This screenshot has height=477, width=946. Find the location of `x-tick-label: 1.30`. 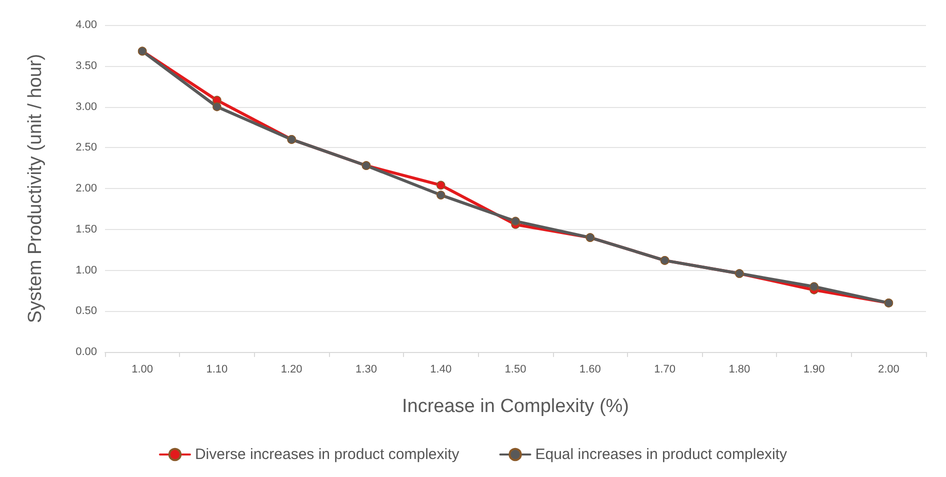

x-tick-label: 1.30 is located at coordinates (366, 370).